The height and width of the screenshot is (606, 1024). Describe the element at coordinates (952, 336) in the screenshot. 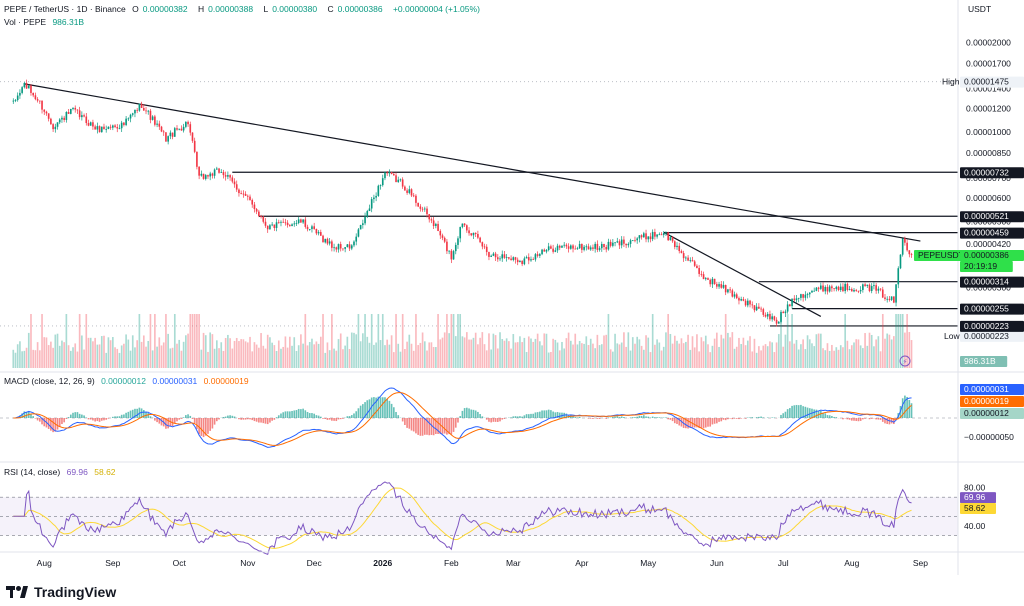

I see `low-label: Low` at that location.